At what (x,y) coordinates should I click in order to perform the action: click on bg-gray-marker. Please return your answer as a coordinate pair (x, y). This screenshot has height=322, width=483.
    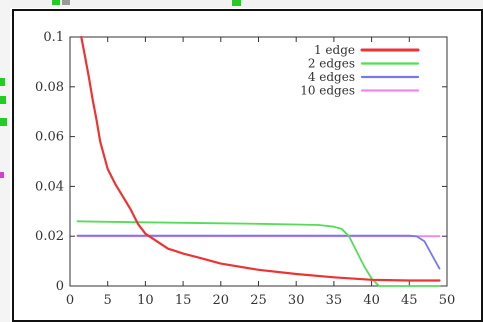
    Looking at the image, I should click on (66, 2).